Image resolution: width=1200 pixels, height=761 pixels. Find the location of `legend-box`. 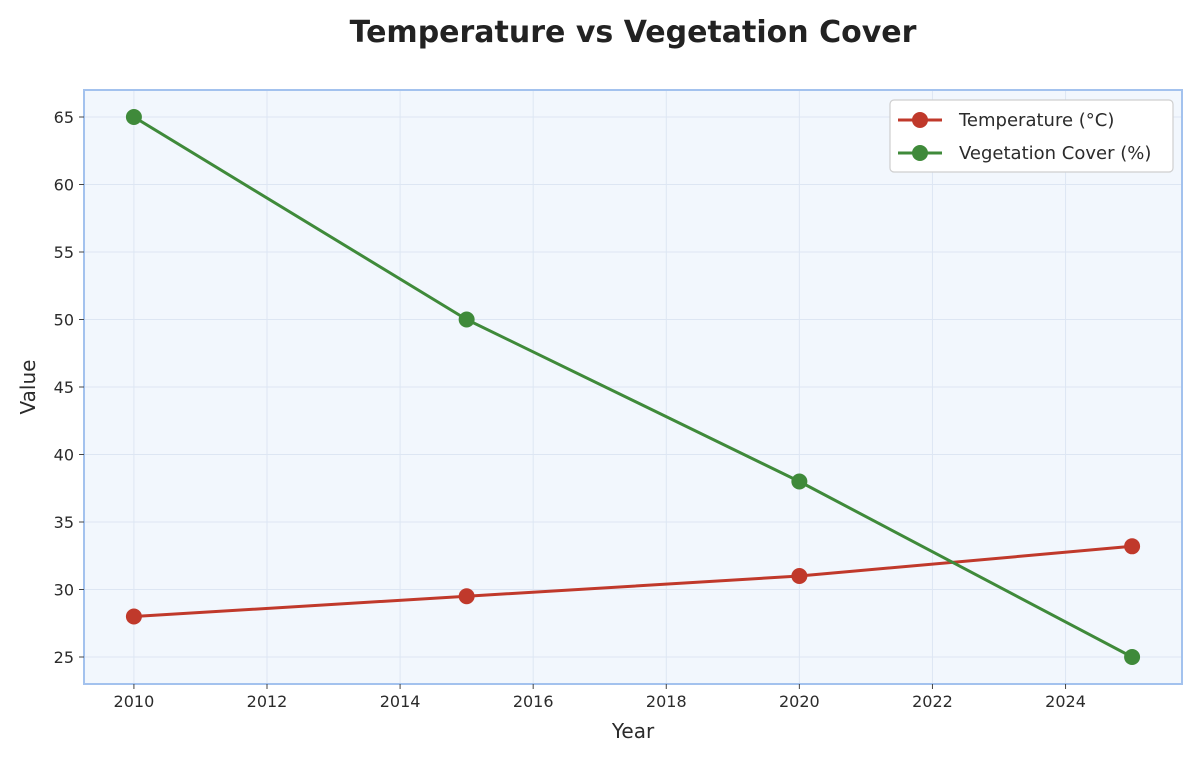

legend-box is located at coordinates (1031, 136).